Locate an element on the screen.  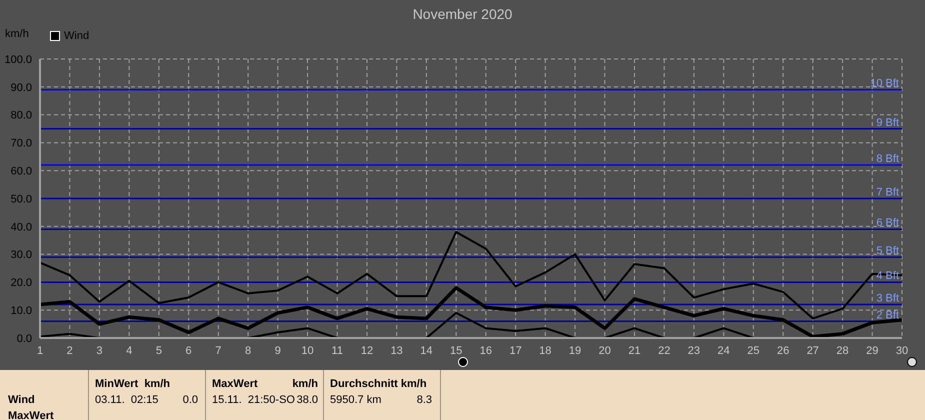
ref-line-label: 7 Bft is located at coordinates (887, 192).